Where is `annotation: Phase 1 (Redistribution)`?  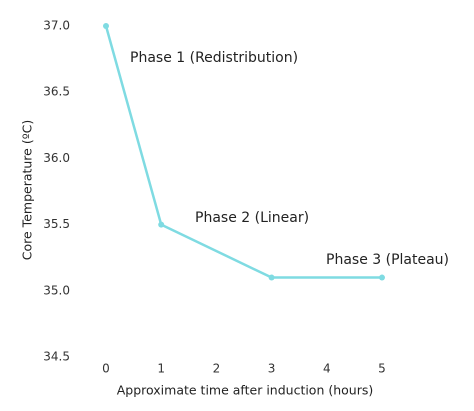
annotation: Phase 1 (Redistribution) is located at coordinates (214, 58).